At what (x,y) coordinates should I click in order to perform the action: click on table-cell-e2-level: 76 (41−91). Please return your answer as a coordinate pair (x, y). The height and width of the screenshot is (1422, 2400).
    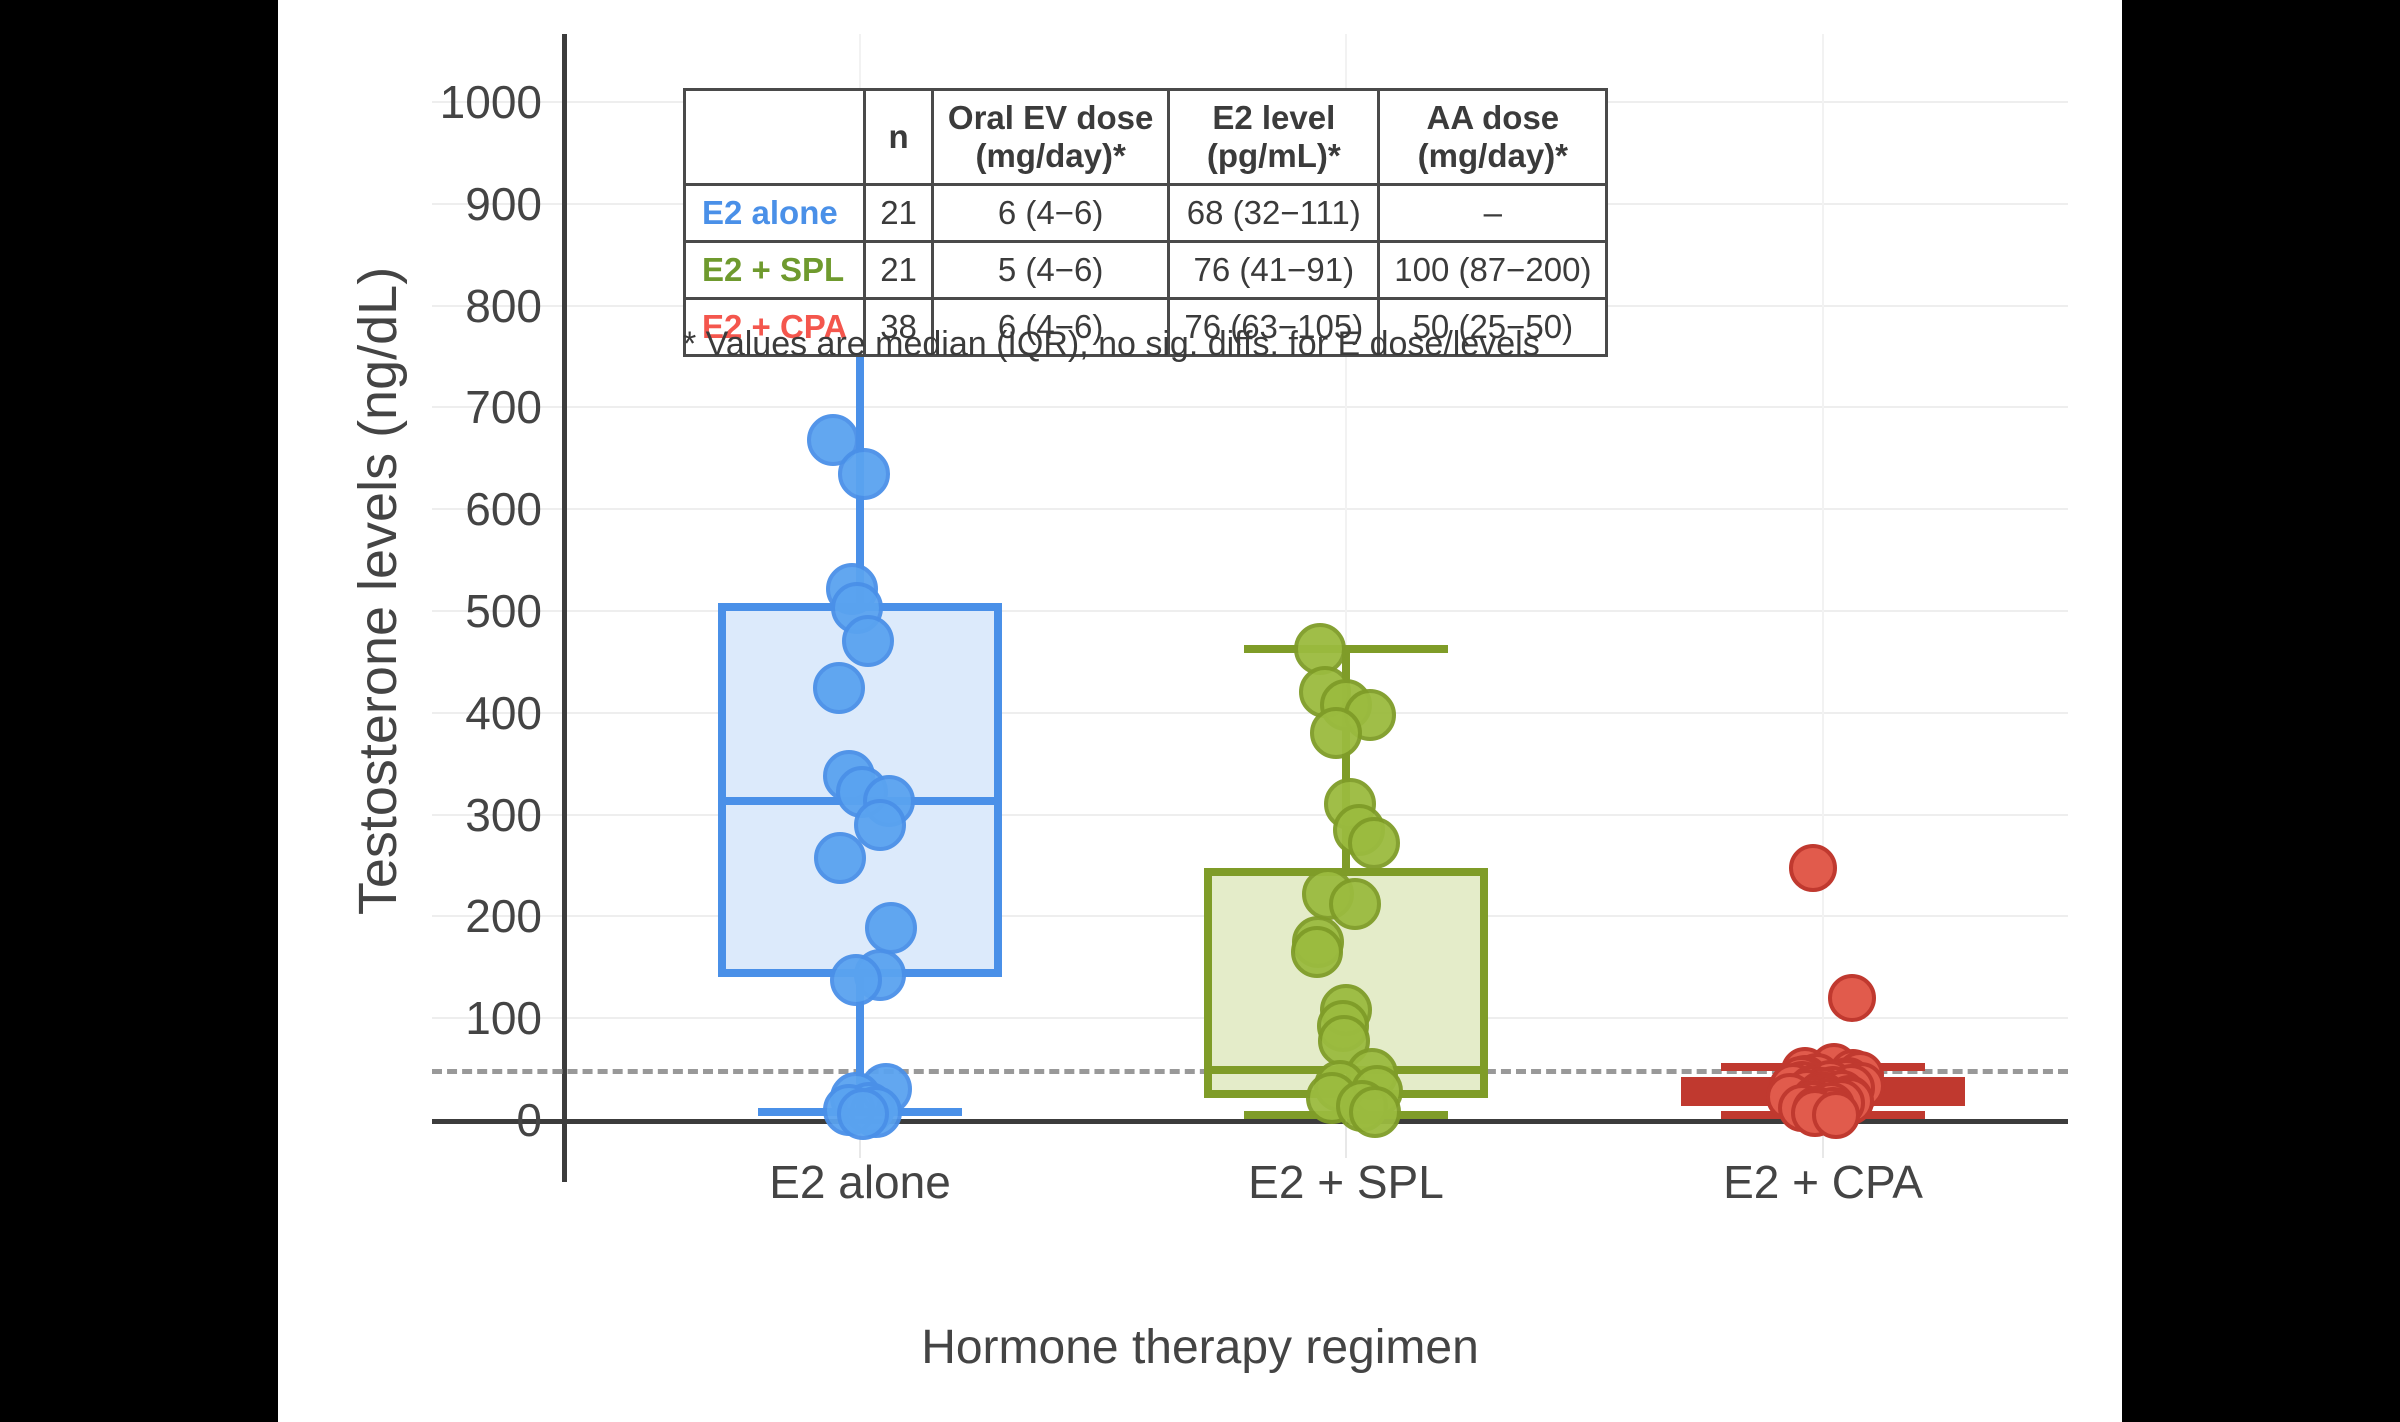
    Looking at the image, I should click on (1274, 269).